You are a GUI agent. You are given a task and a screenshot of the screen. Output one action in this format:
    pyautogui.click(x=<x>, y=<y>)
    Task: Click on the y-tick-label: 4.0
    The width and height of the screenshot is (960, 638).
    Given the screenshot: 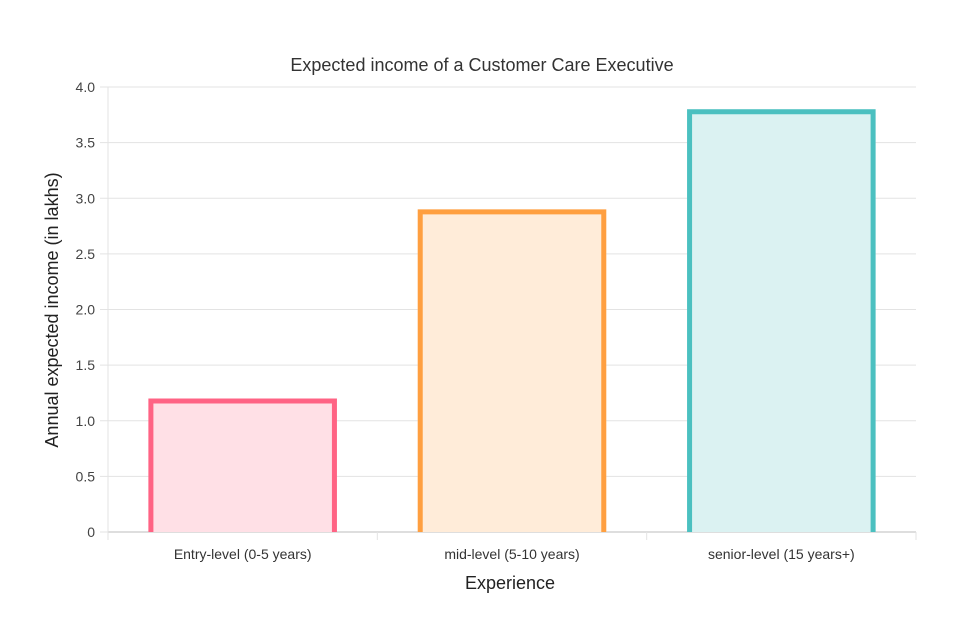 What is the action you would take?
    pyautogui.click(x=86, y=87)
    